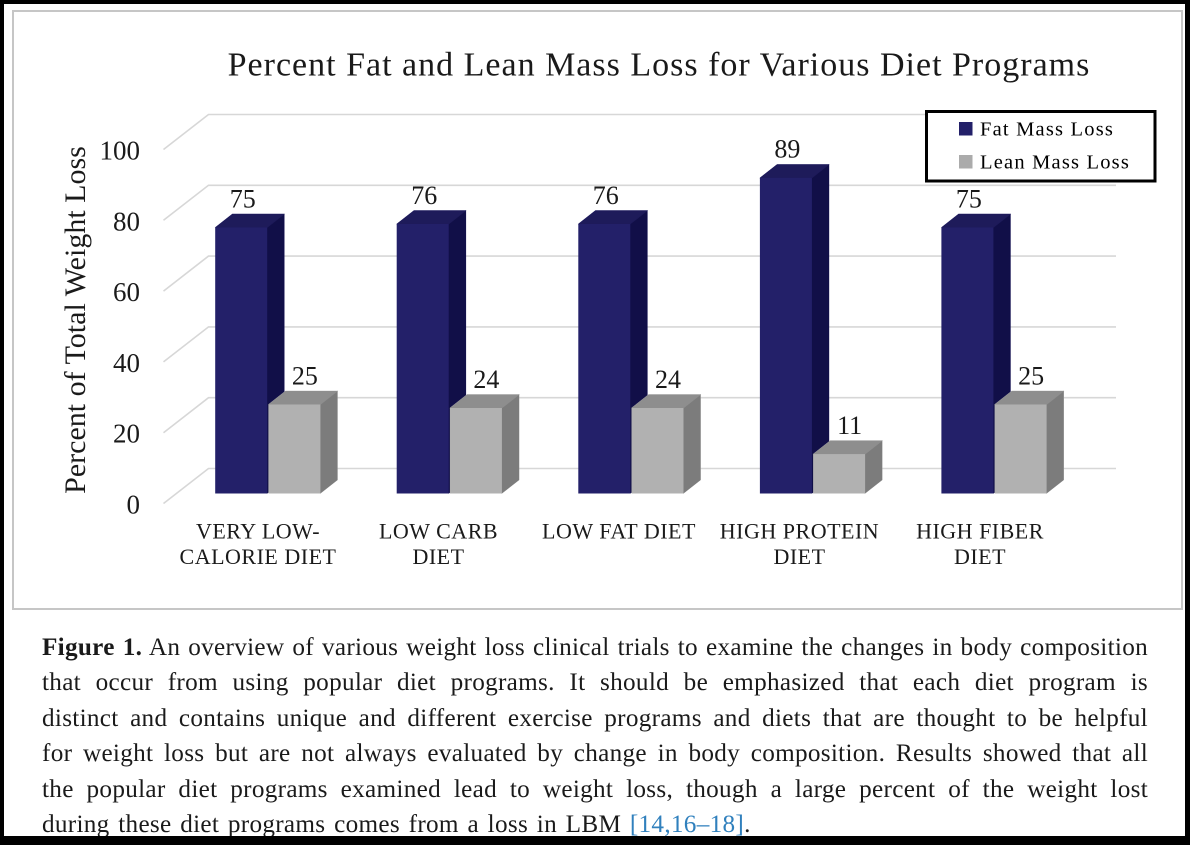 Image resolution: width=1190 pixels, height=845 pixels. What do you see at coordinates (619, 531) in the screenshot?
I see `svg-text: LOW FAT DIET` at bounding box center [619, 531].